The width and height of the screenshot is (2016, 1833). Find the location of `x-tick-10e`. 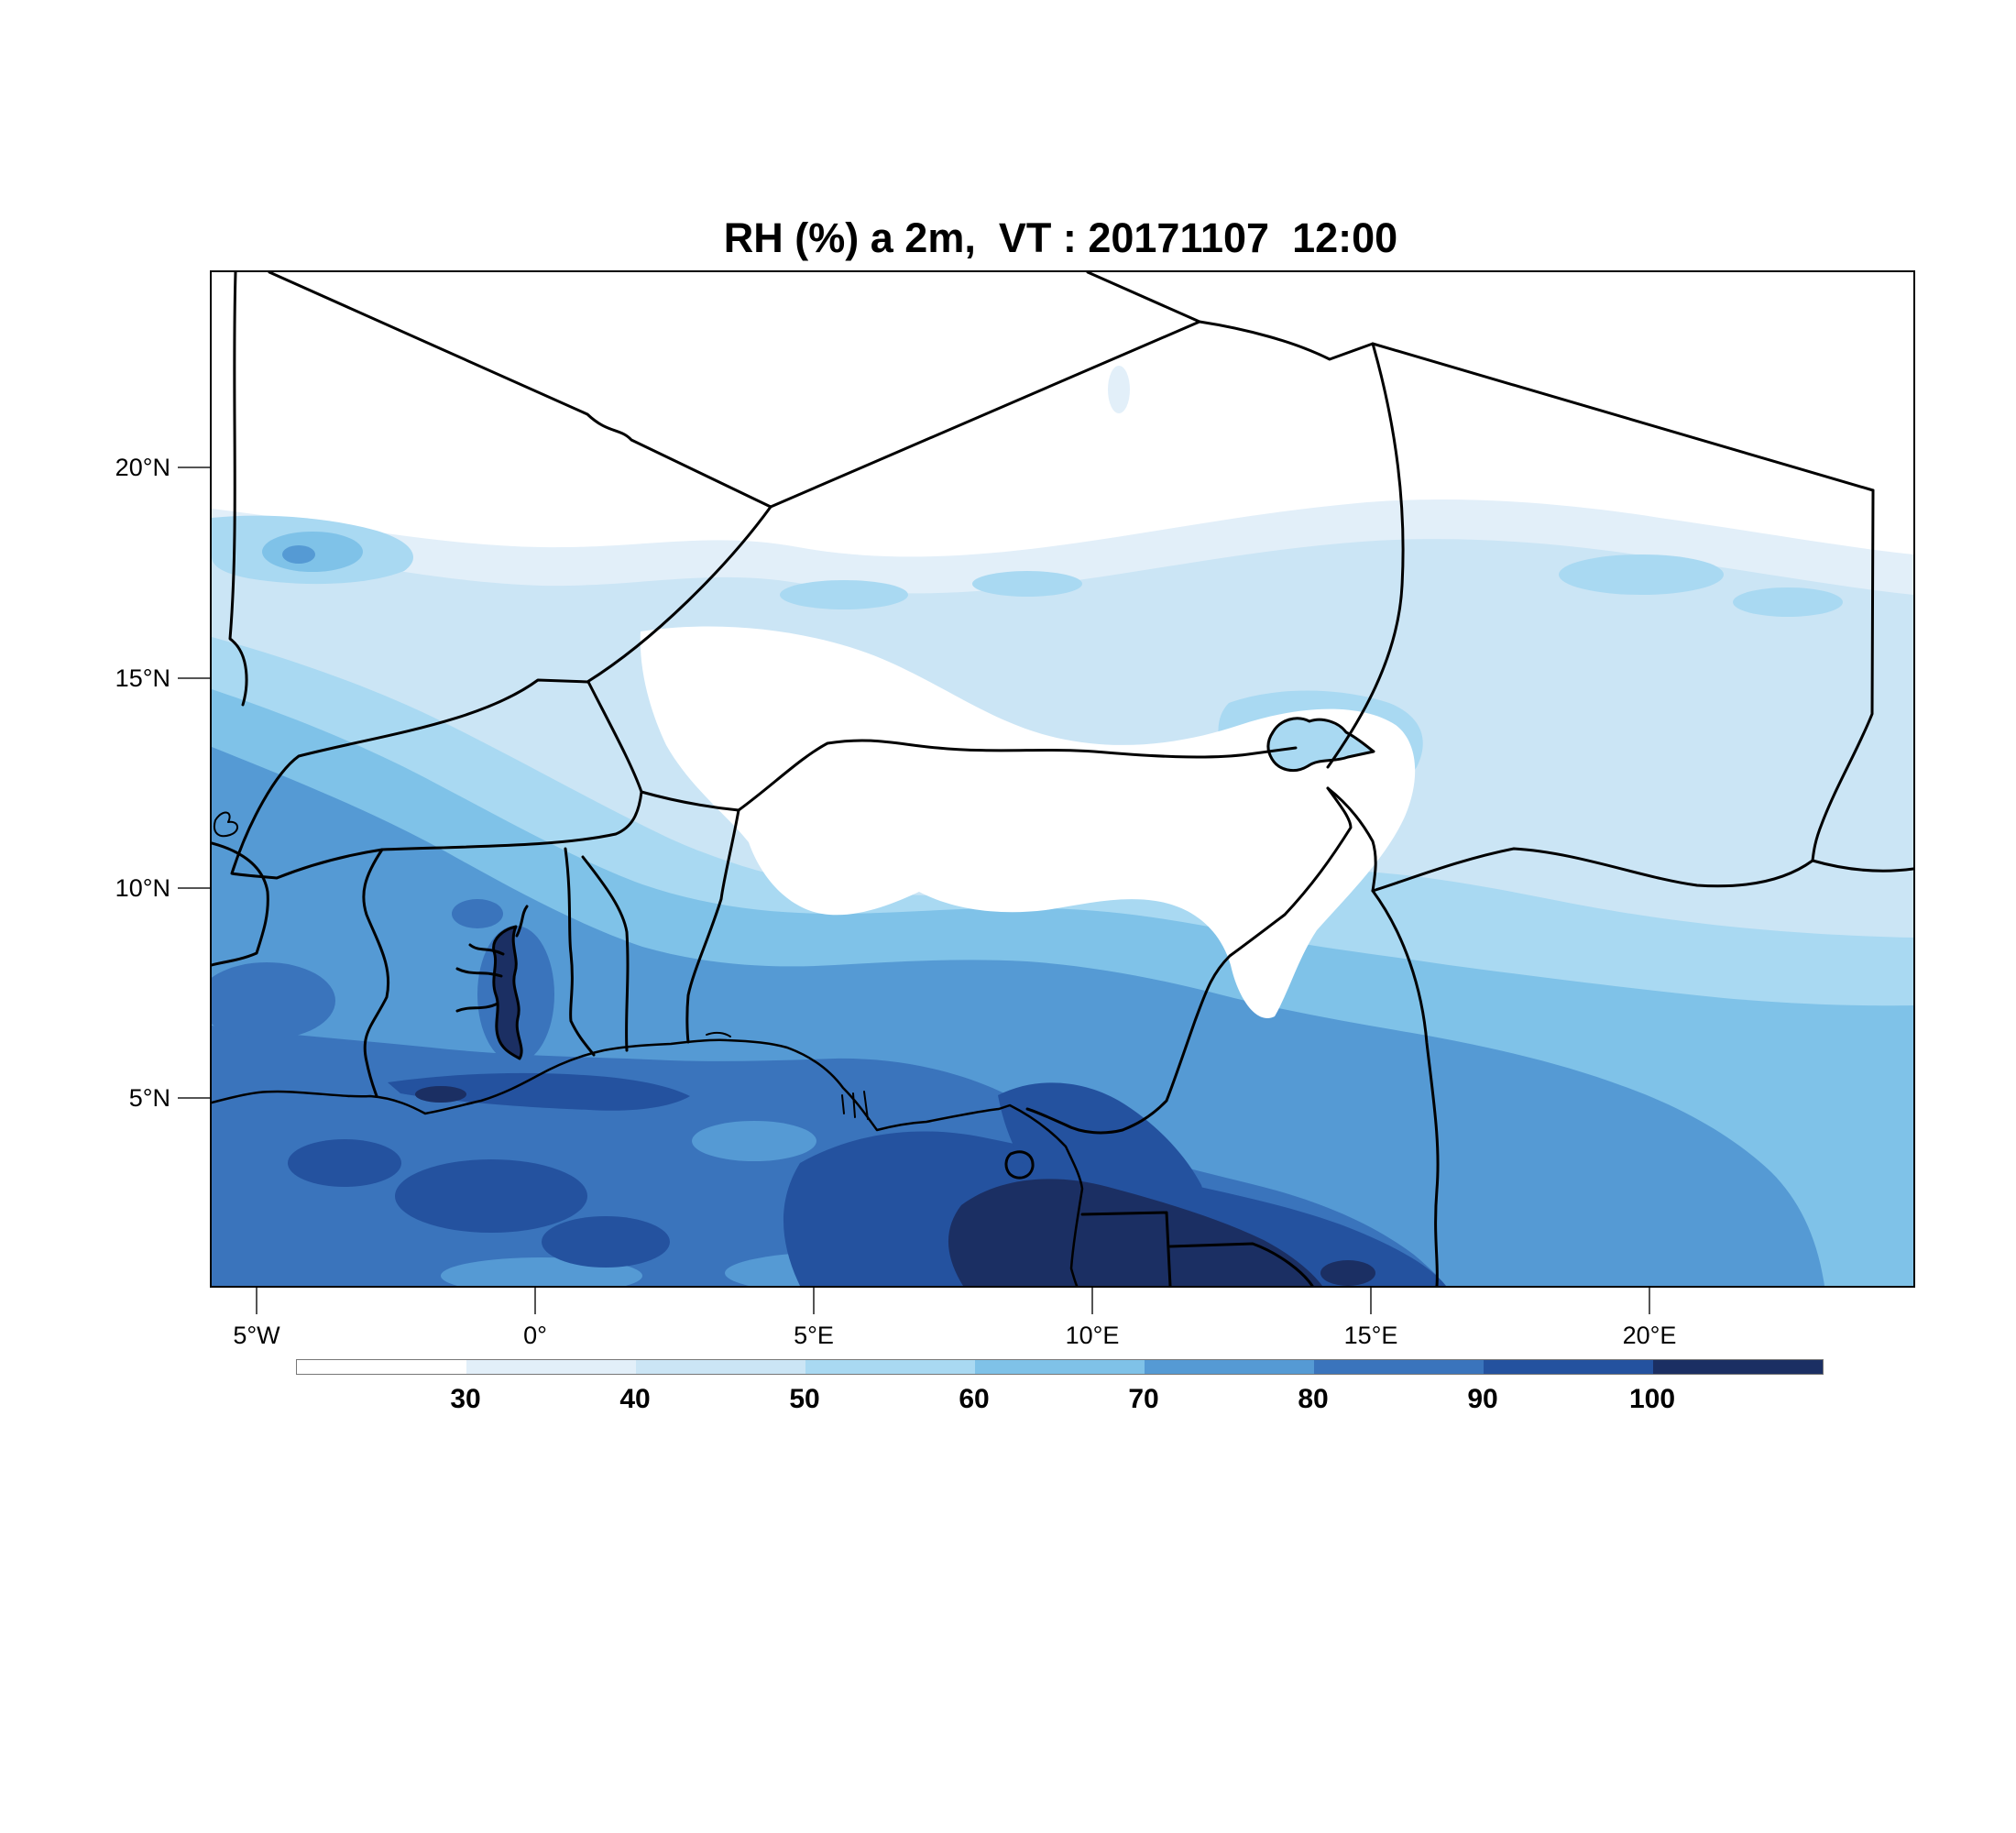

x-tick-10e is located at coordinates (1092, 1300).